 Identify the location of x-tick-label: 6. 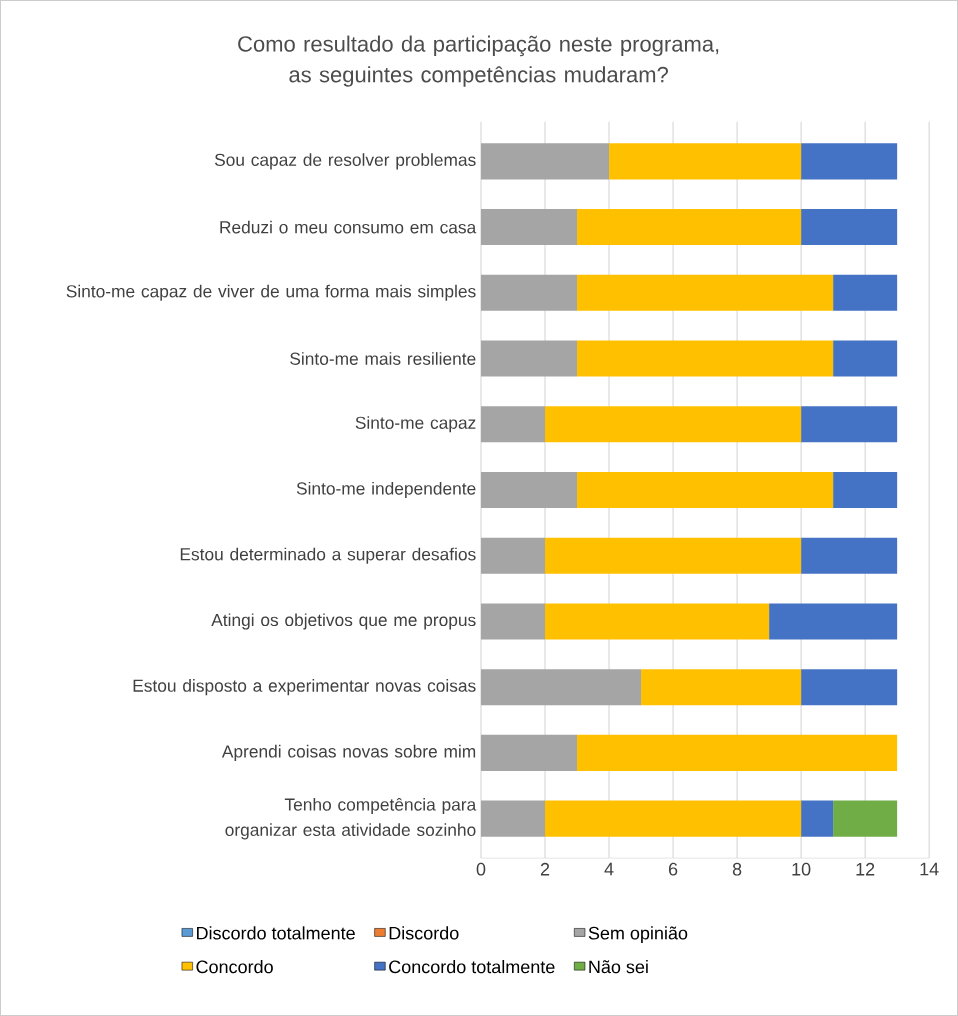
(673, 869).